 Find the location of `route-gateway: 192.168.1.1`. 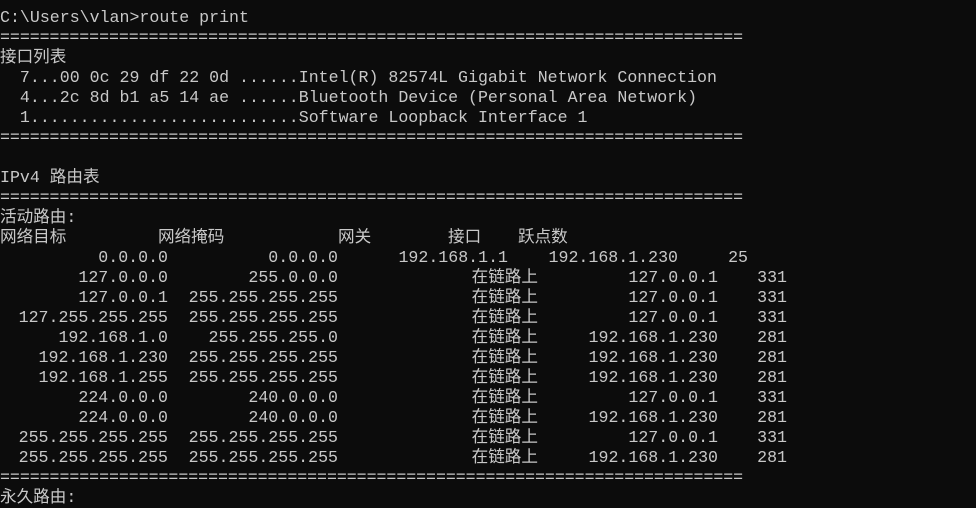

route-gateway: 192.168.1.1 is located at coordinates (453, 257).